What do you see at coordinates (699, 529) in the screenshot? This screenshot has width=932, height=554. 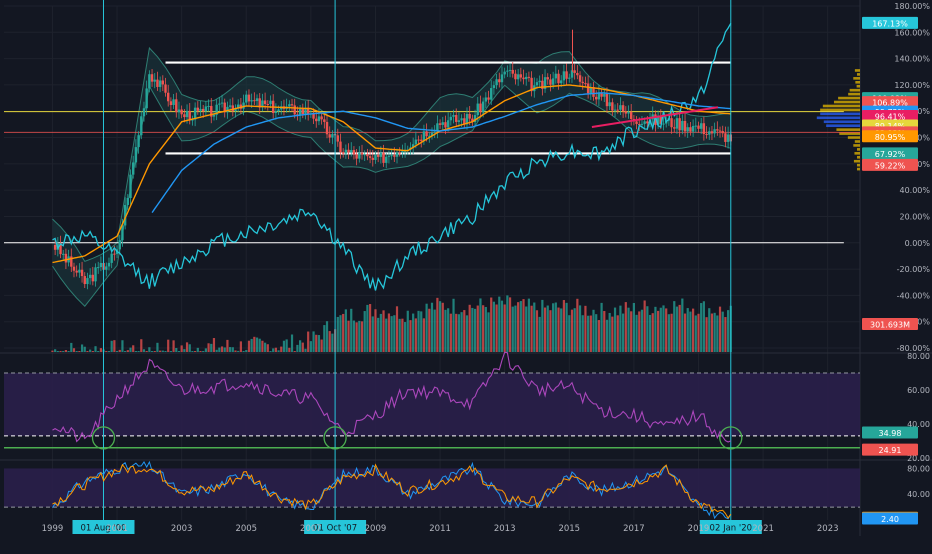 I see `time-axis-tick: 2019` at bounding box center [699, 529].